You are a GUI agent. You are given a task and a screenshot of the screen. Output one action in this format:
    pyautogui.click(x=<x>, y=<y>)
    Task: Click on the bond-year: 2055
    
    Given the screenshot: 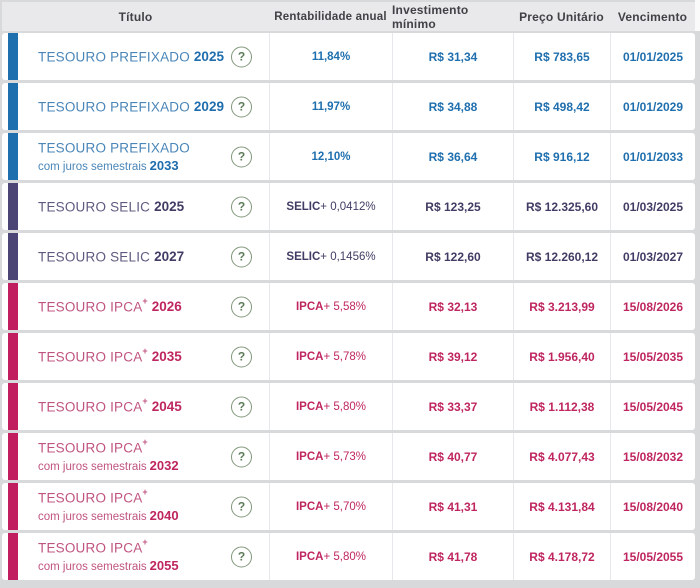 What is the action you would take?
    pyautogui.click(x=164, y=565)
    